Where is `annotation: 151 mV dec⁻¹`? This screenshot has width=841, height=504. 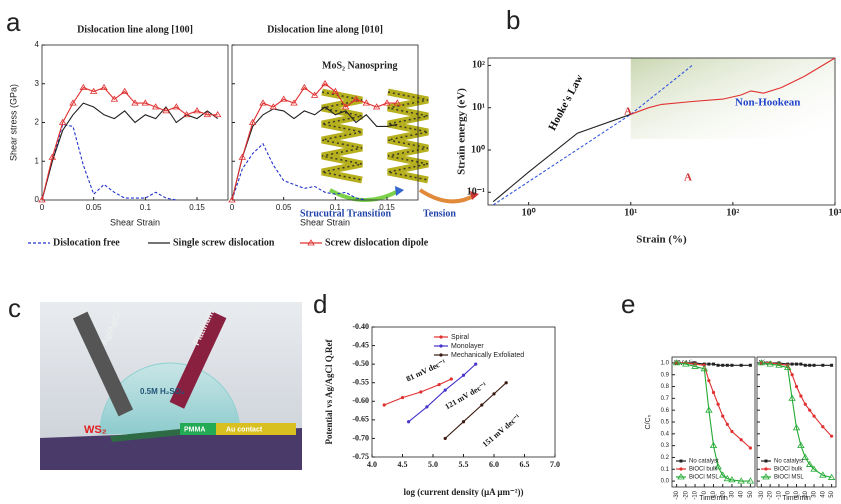
annotation: 151 mV dec⁻¹ is located at coordinates (502, 430).